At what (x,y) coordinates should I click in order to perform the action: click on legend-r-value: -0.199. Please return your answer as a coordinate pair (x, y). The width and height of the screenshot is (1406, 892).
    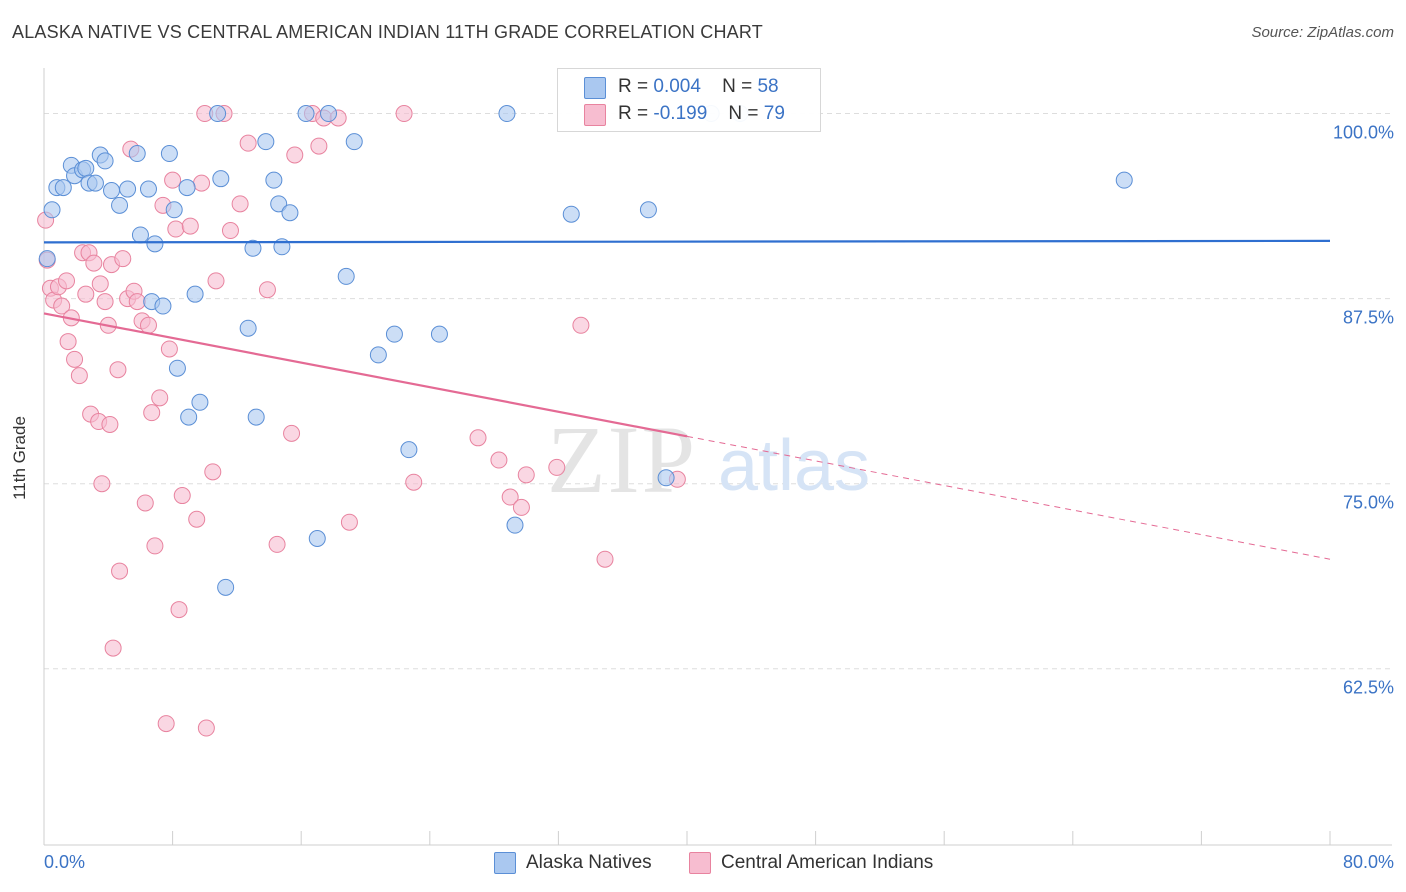
    Looking at the image, I should click on (680, 113).